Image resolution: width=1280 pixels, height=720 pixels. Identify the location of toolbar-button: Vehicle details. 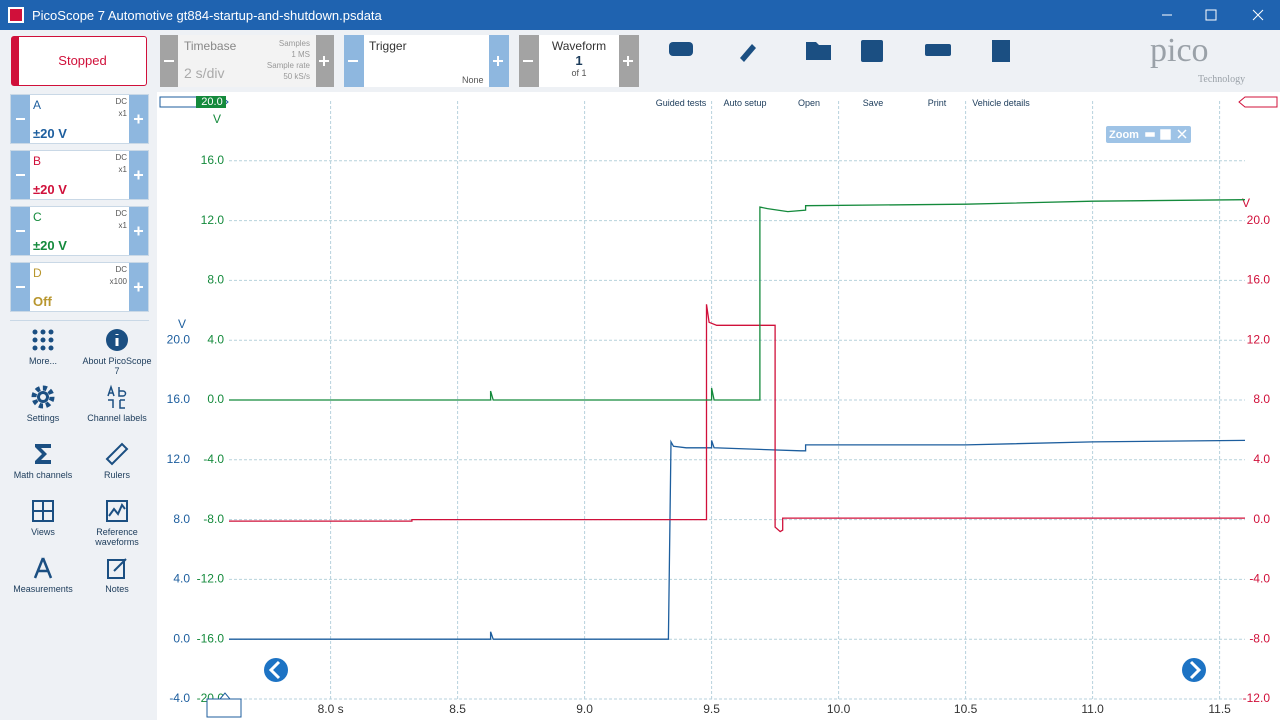
(1001, 103).